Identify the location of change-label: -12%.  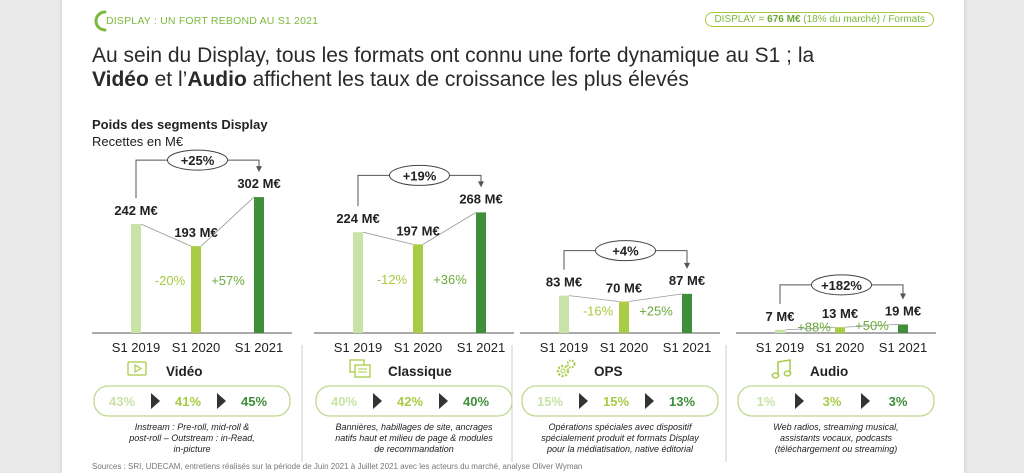
(392, 279).